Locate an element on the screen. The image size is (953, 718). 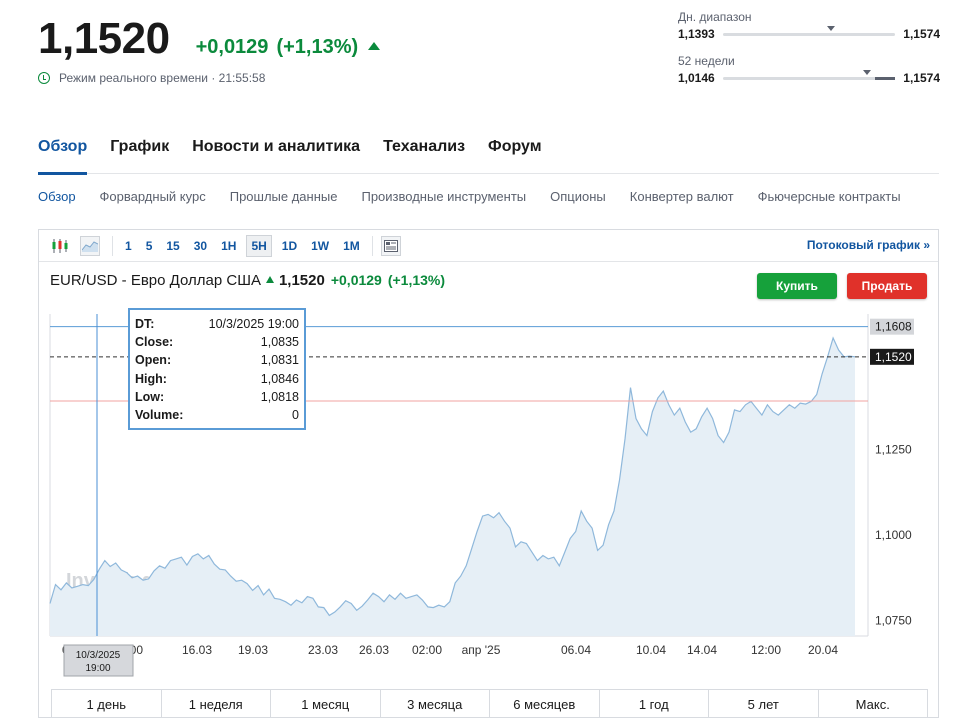
timeframe-15: 15 is located at coordinates (173, 245).